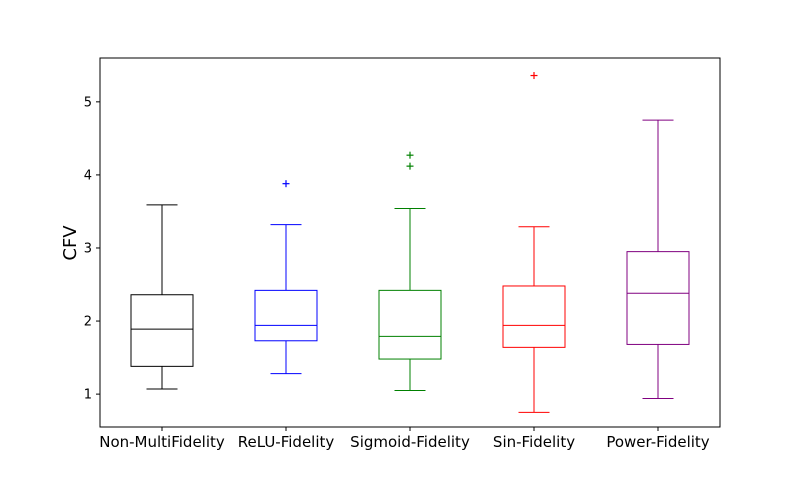 The image size is (800, 480). What do you see at coordinates (410, 442) in the screenshot?
I see `x-tick-label: Sigmoid-Fidelity` at bounding box center [410, 442].